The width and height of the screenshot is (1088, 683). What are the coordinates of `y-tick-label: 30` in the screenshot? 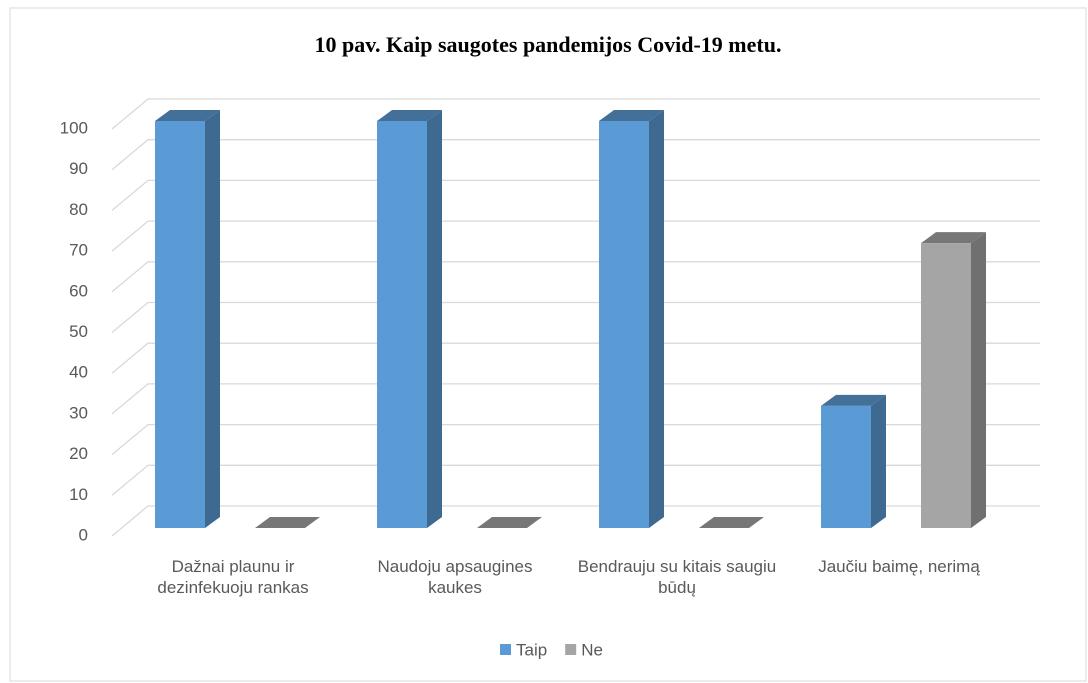 It's located at (78, 412).